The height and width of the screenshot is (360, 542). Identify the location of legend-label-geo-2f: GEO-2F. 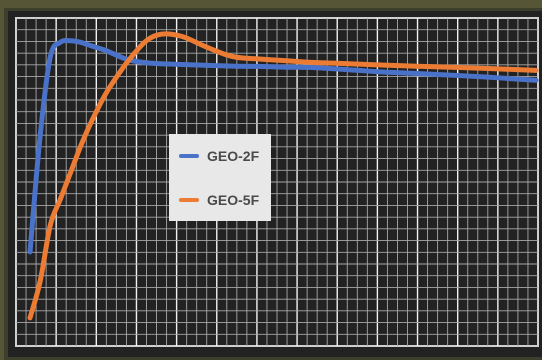
(233, 156).